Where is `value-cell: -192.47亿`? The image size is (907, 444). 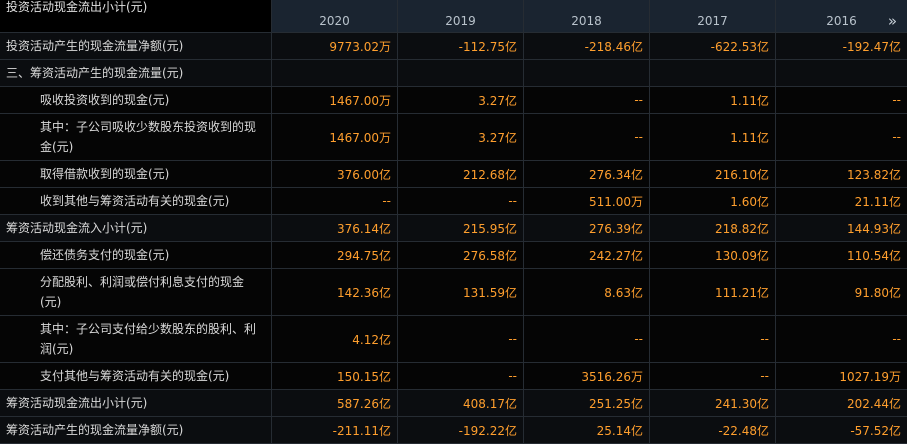 value-cell: -192.47亿 is located at coordinates (841, 46).